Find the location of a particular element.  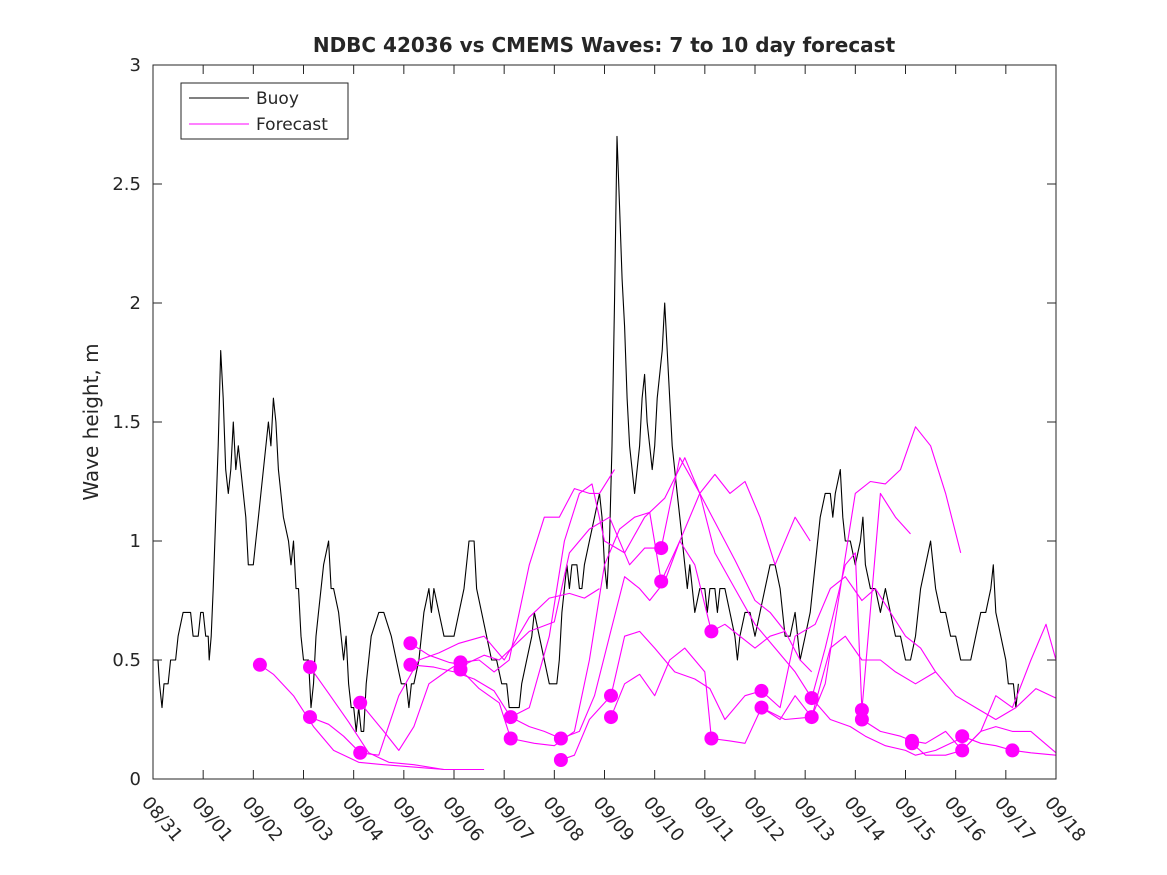

y-tick-label: 0.5 is located at coordinates (126, 660).